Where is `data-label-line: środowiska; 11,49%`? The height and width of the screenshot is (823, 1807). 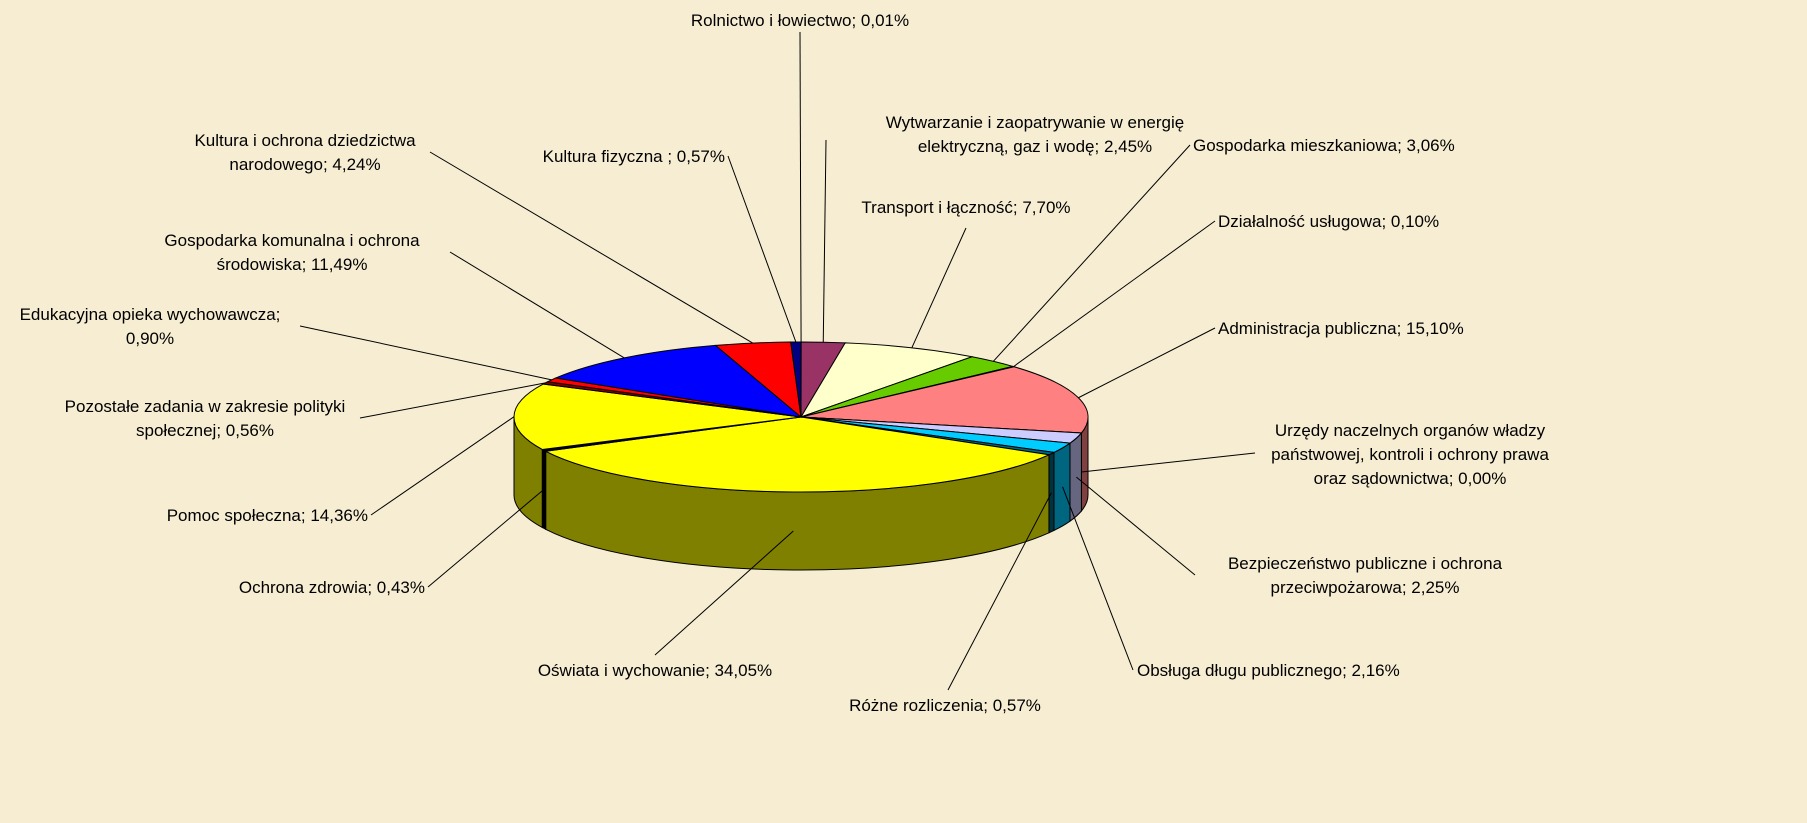 data-label-line: środowiska; 11,49% is located at coordinates (292, 264).